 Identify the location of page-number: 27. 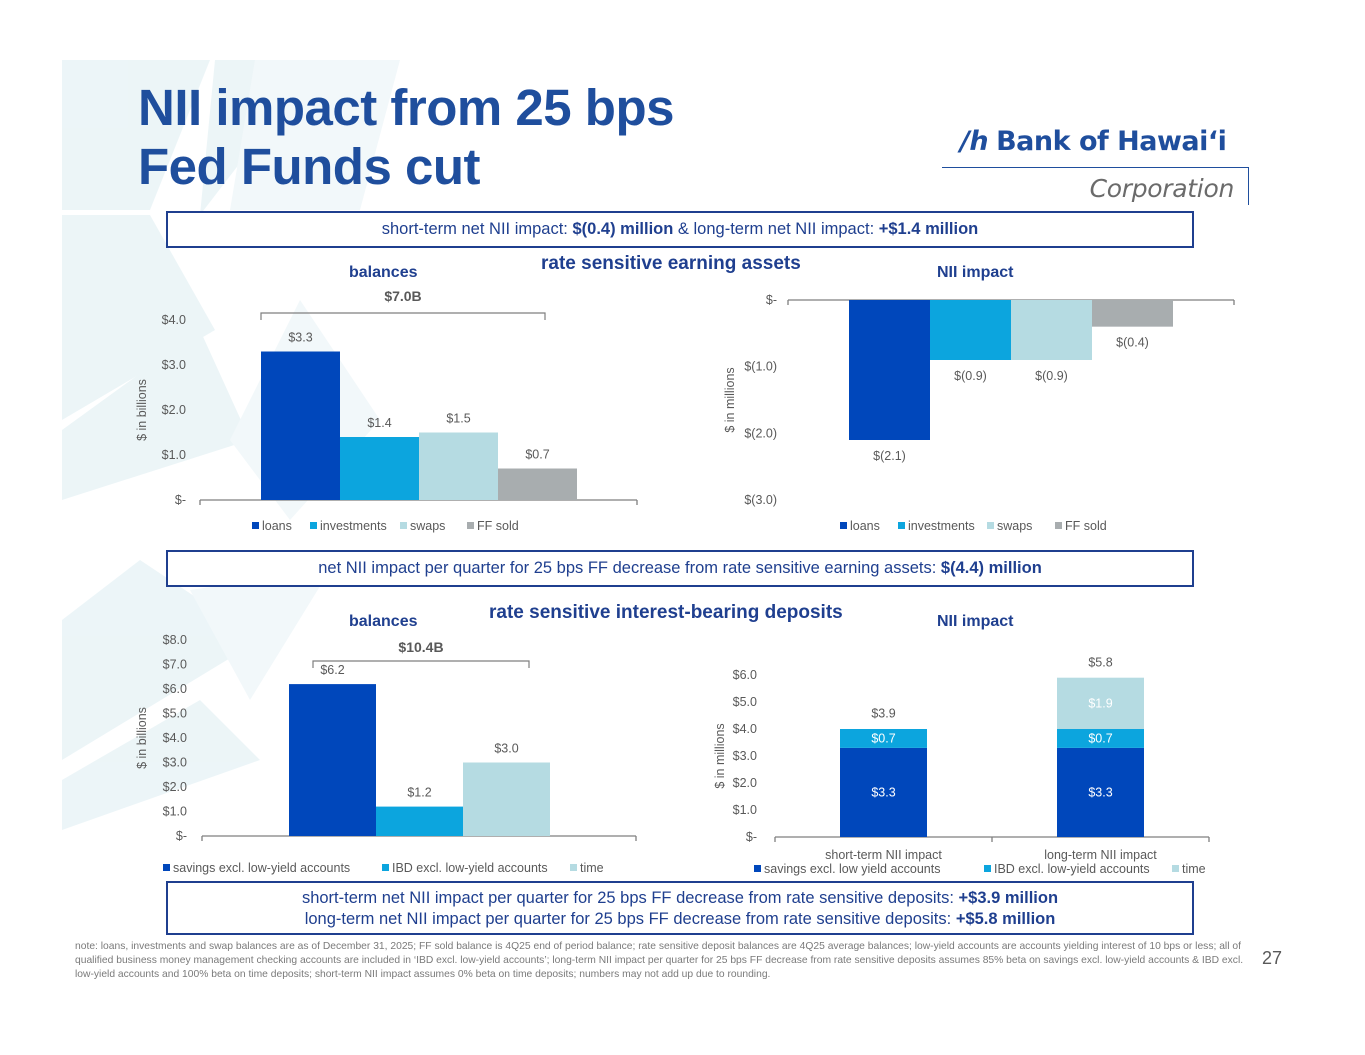
(1272, 958).